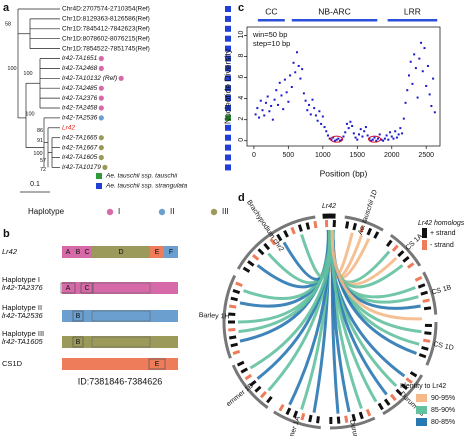  I want to click on x-tick-label: 1500, so click(357, 155).